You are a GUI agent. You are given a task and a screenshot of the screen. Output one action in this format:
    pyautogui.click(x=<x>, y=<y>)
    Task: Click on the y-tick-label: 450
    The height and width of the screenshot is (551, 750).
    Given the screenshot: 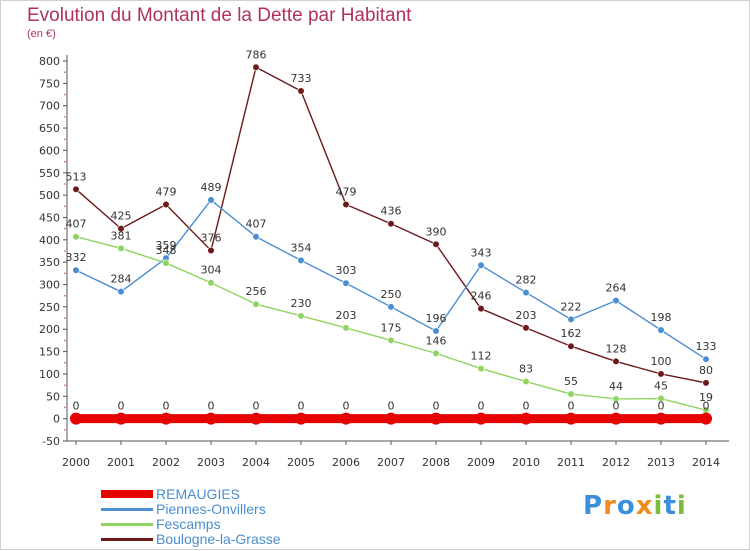 What is the action you would take?
    pyautogui.click(x=49, y=217)
    